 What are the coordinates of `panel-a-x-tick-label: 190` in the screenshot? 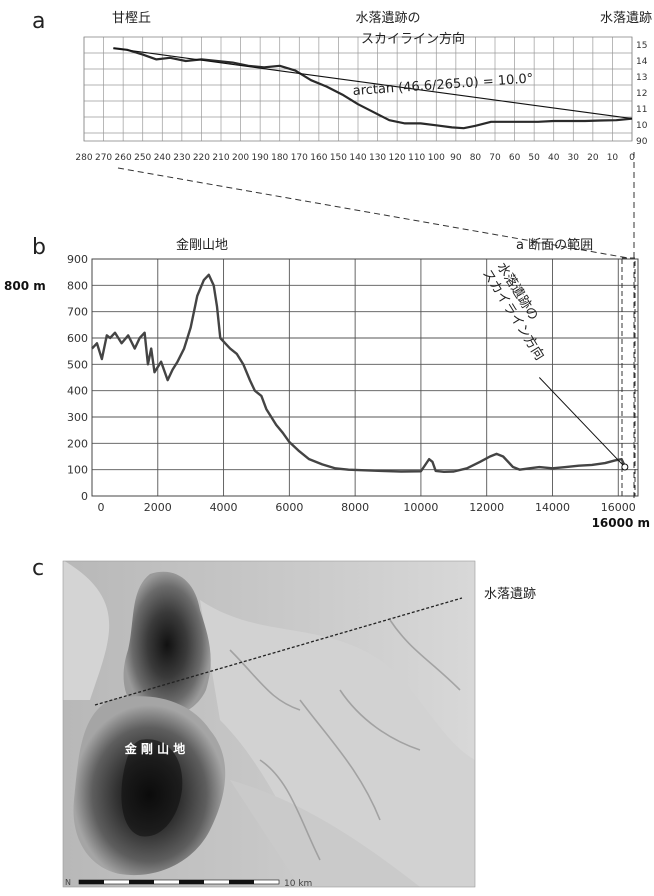 It's located at (260, 158).